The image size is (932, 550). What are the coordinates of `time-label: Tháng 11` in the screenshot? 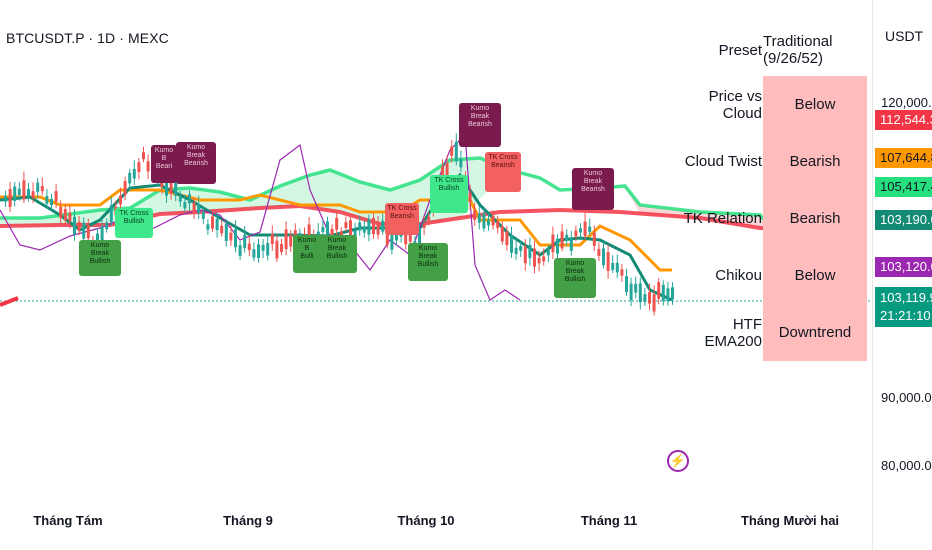 It's located at (609, 520).